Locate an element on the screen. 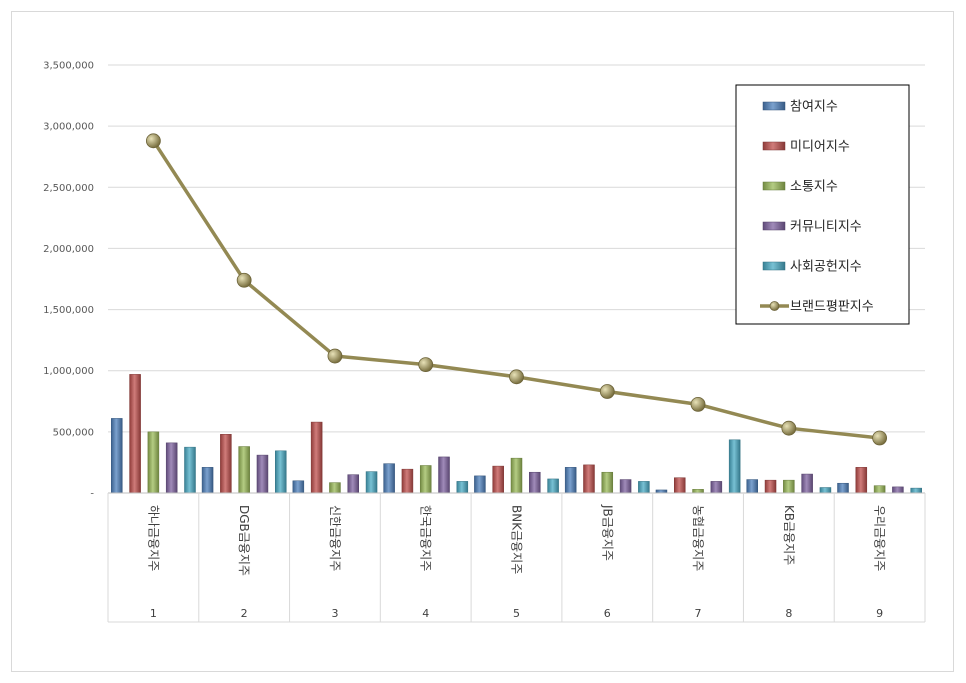 The width and height of the screenshot is (966, 683). y-tick-label: 1,000,000 is located at coordinates (68, 371).